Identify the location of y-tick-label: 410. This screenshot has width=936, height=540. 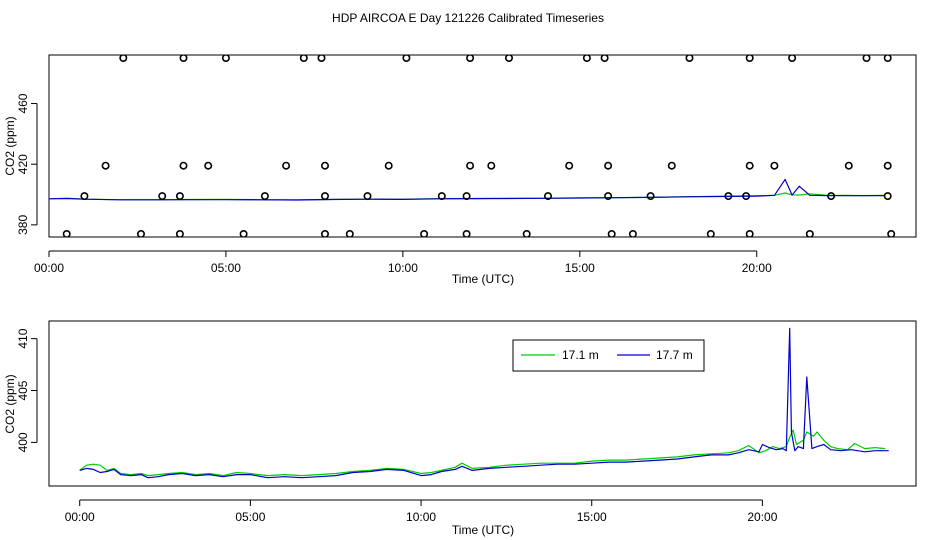
(23, 338).